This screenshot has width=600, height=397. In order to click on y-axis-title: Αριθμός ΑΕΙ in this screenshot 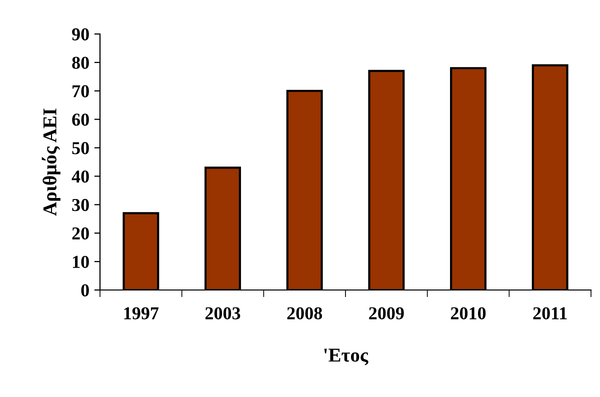, I will do `click(51, 162)`.